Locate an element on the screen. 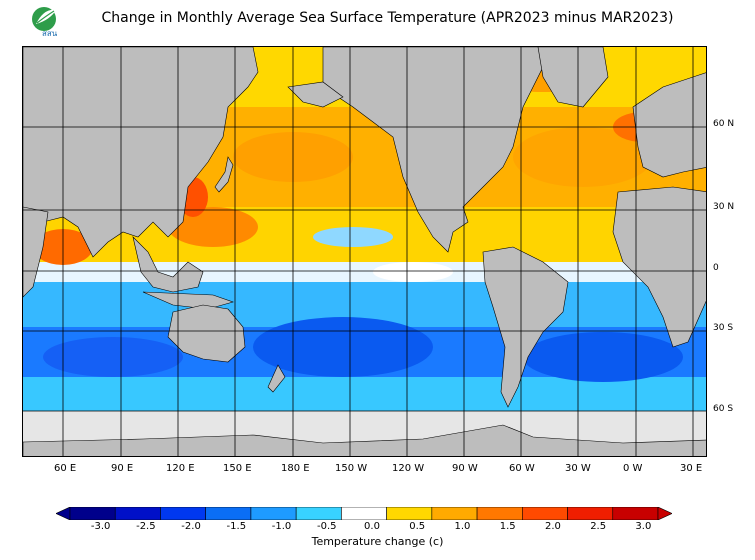  lon-label: 30 W is located at coordinates (578, 468).